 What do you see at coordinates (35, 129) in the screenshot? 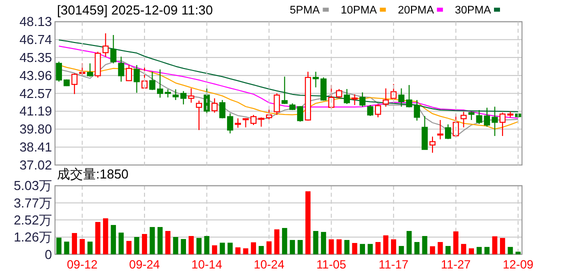
I see `y-tick-label: 39.80` at bounding box center [35, 129].